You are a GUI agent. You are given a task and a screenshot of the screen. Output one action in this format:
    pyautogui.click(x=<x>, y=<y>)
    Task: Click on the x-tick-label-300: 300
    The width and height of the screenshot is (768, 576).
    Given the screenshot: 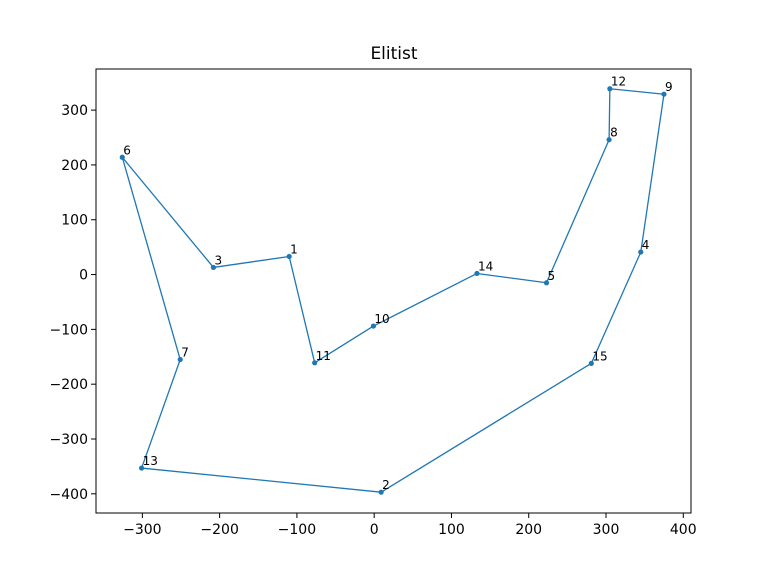 What is the action you would take?
    pyautogui.click(x=606, y=530)
    